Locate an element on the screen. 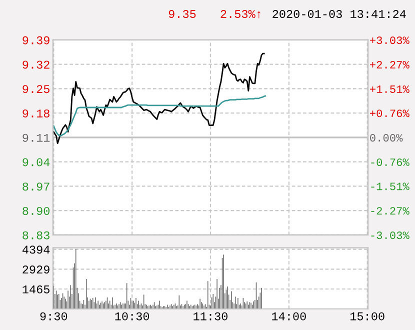  text: 9.35 is located at coordinates (182, 14).